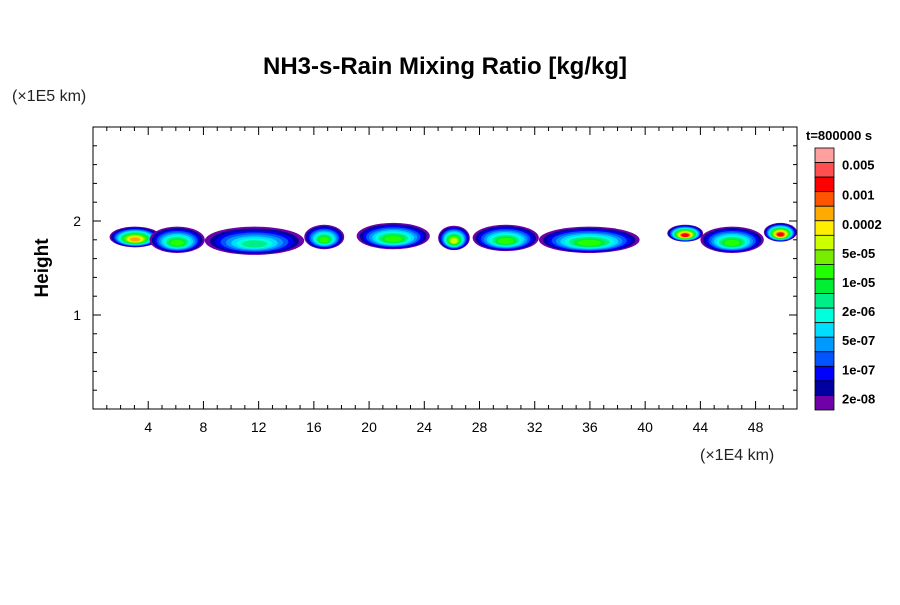 This screenshot has width=900, height=605. What do you see at coordinates (314, 427) in the screenshot?
I see `x-tick-label: 16` at bounding box center [314, 427].